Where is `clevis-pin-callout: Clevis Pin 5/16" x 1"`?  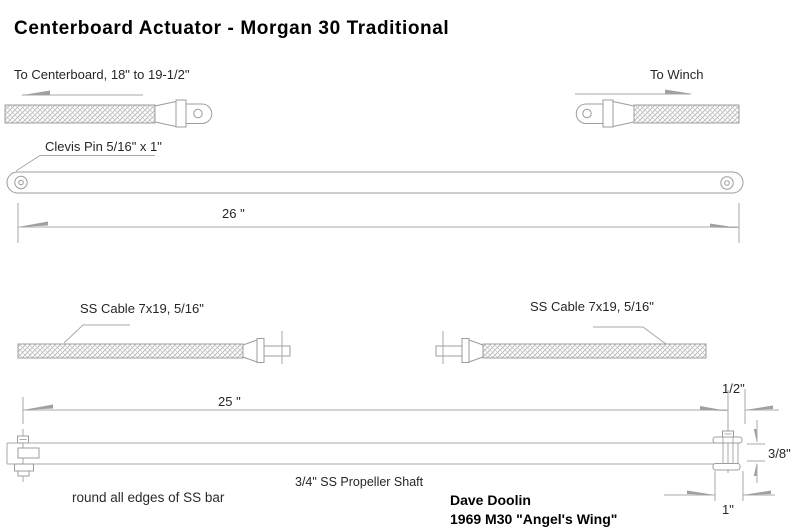 clevis-pin-callout: Clevis Pin 5/16" x 1" is located at coordinates (88, 155).